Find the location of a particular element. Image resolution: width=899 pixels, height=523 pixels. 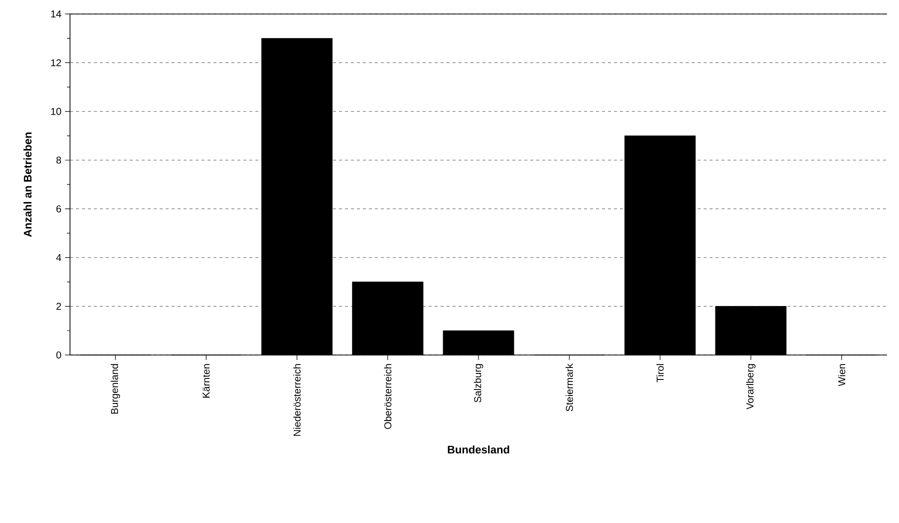

x-axis-title: Bundesland is located at coordinates (479, 449).